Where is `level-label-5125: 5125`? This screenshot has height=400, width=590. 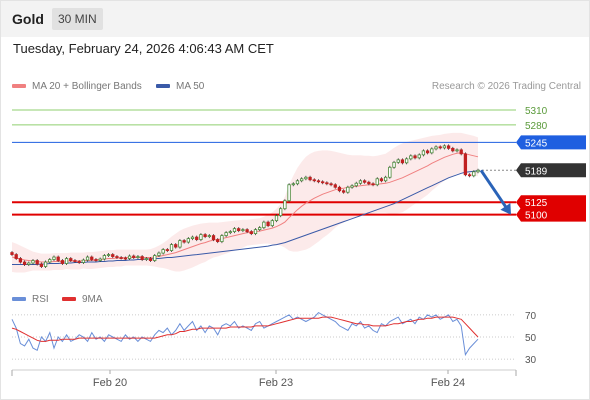 level-label-5125: 5125 is located at coordinates (536, 203).